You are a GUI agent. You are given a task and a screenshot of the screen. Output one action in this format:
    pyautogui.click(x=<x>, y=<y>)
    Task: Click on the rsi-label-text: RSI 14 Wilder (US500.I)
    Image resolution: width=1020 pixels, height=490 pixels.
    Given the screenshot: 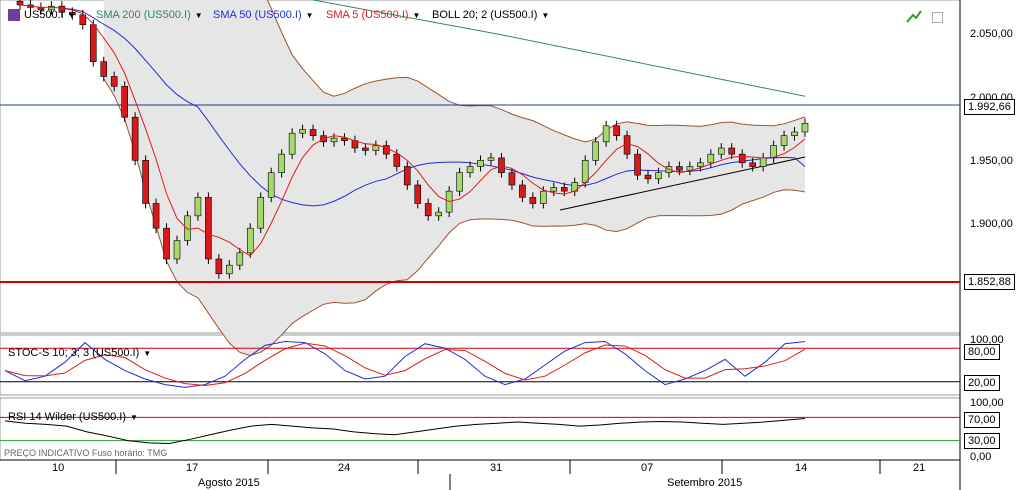 What is the action you would take?
    pyautogui.click(x=67, y=417)
    